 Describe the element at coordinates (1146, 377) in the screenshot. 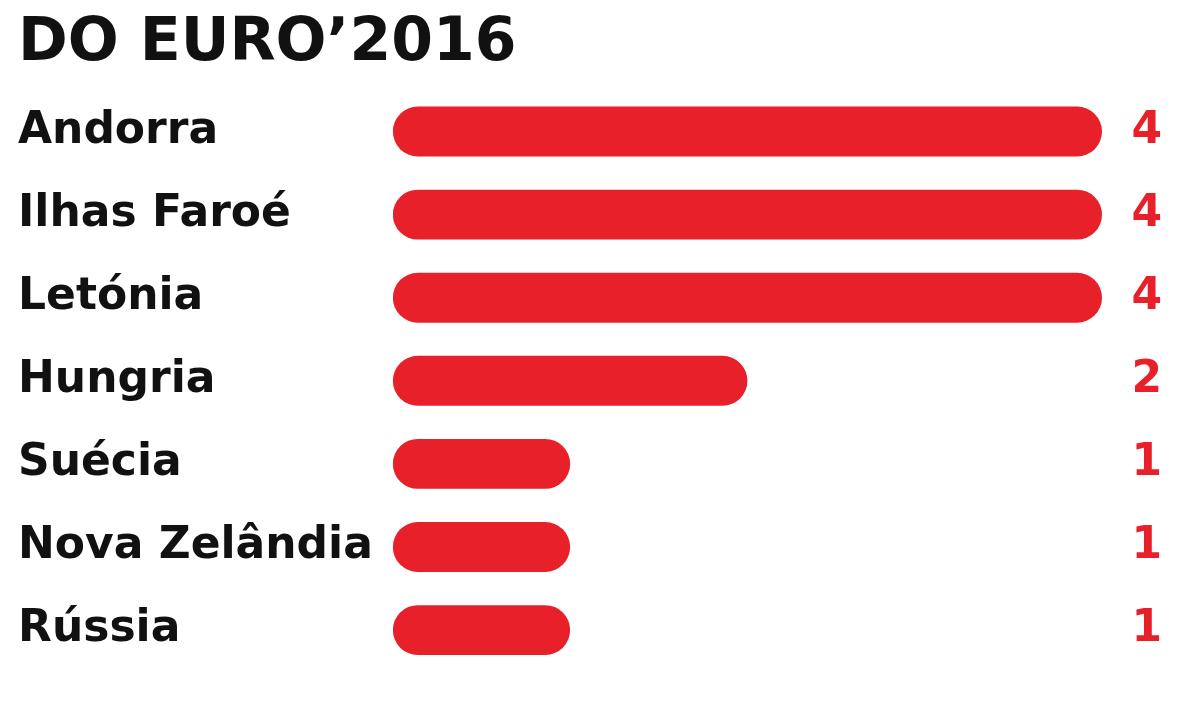

I see `data-label: 2` at that location.